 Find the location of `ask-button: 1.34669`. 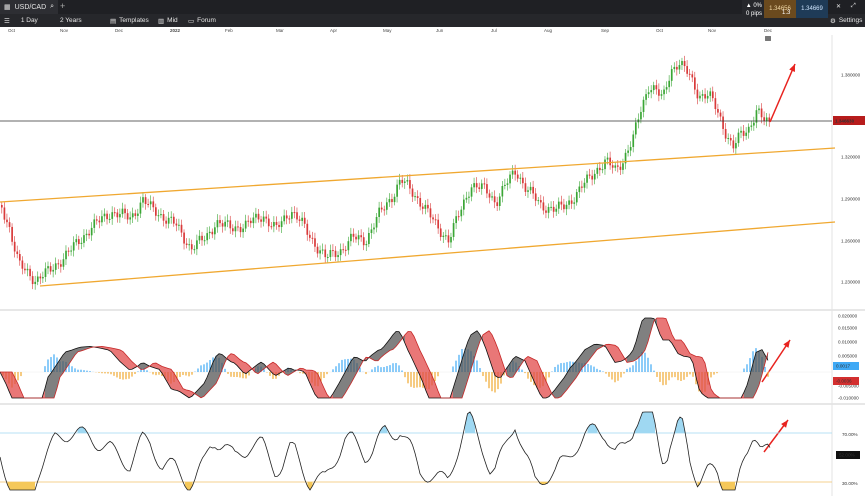

ask-button: 1.34669 is located at coordinates (812, 9).